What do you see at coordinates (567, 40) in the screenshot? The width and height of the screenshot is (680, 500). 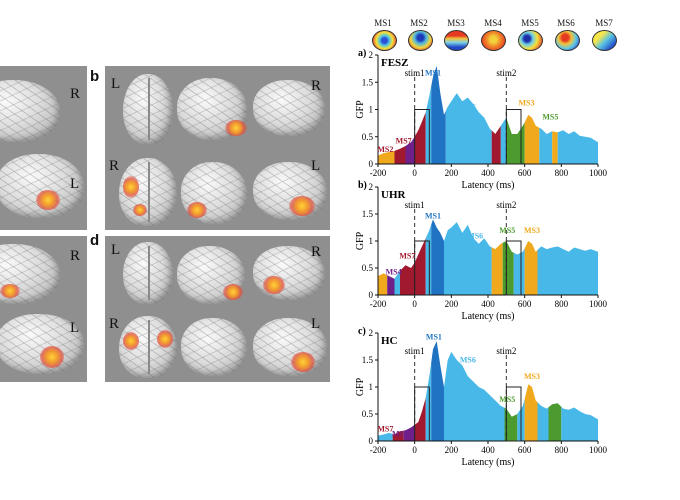 I see `ms6-topography-icon` at bounding box center [567, 40].